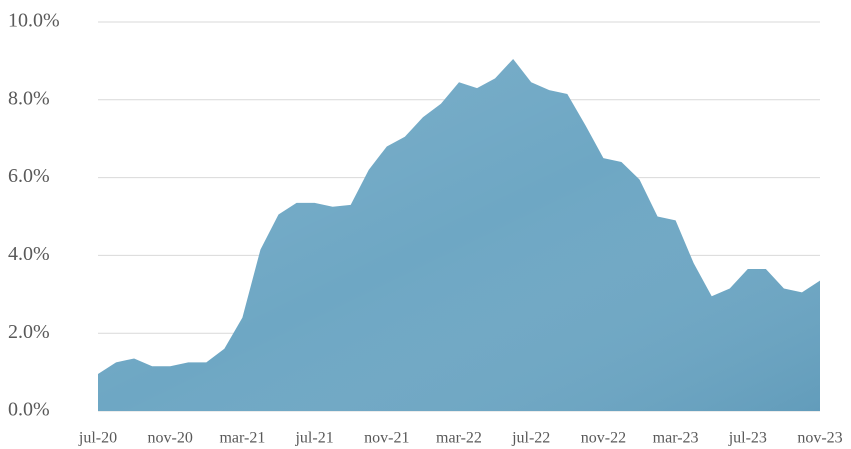 Image resolution: width=851 pixels, height=449 pixels. I want to click on x-tick-label: jul-20, so click(97, 438).